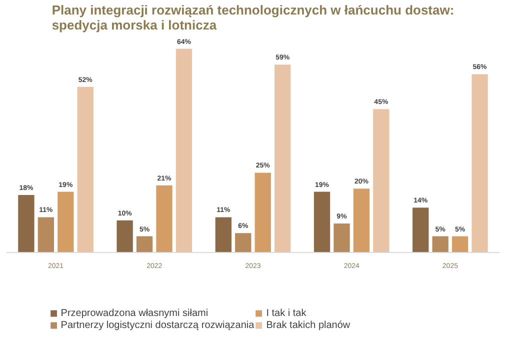  I want to click on legend-label: I tak i tak, so click(287, 313).